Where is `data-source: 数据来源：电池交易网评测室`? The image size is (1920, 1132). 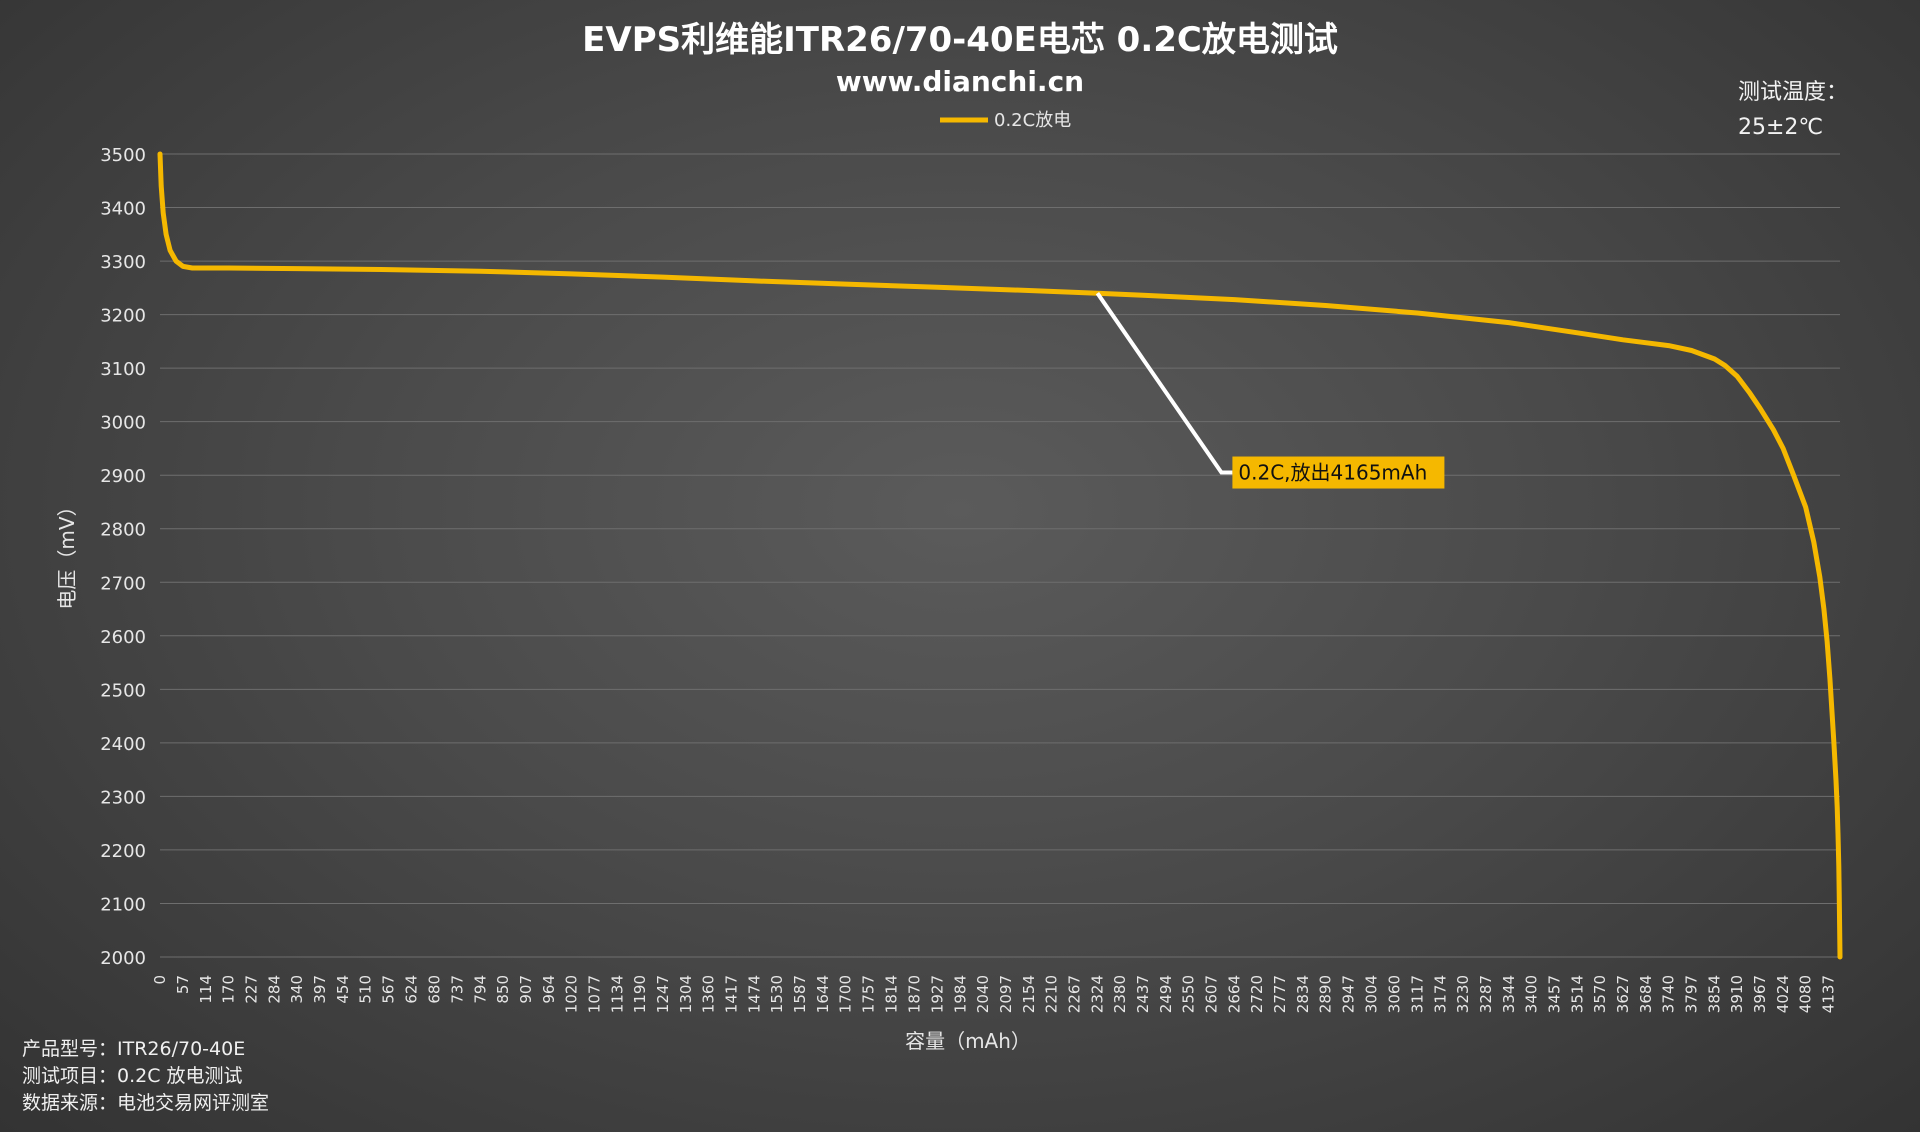 data-source: 数据来源：电池交易网评测室 is located at coordinates (146, 1103).